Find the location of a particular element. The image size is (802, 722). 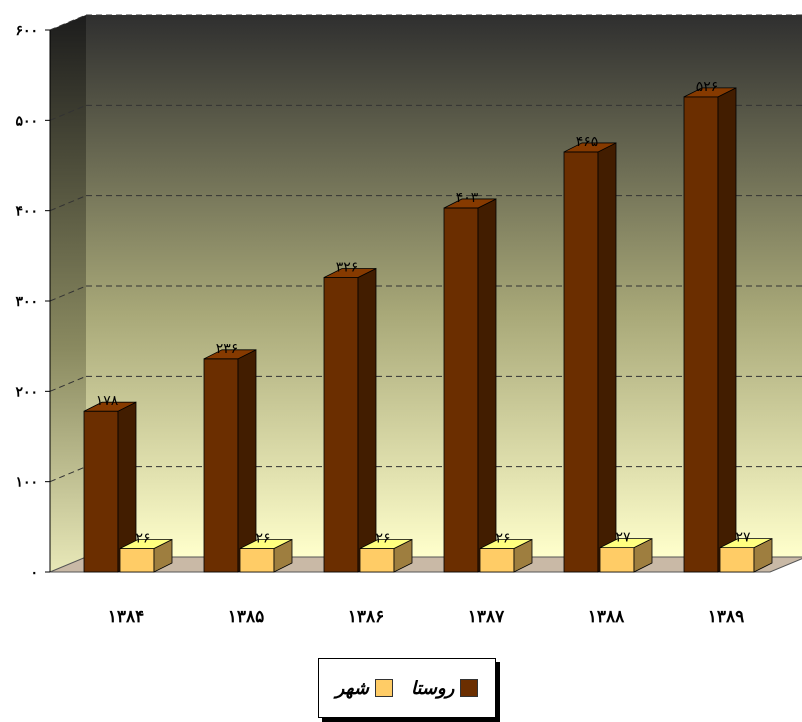

x-tick-label: ۱۳۸۹ is located at coordinates (726, 617).